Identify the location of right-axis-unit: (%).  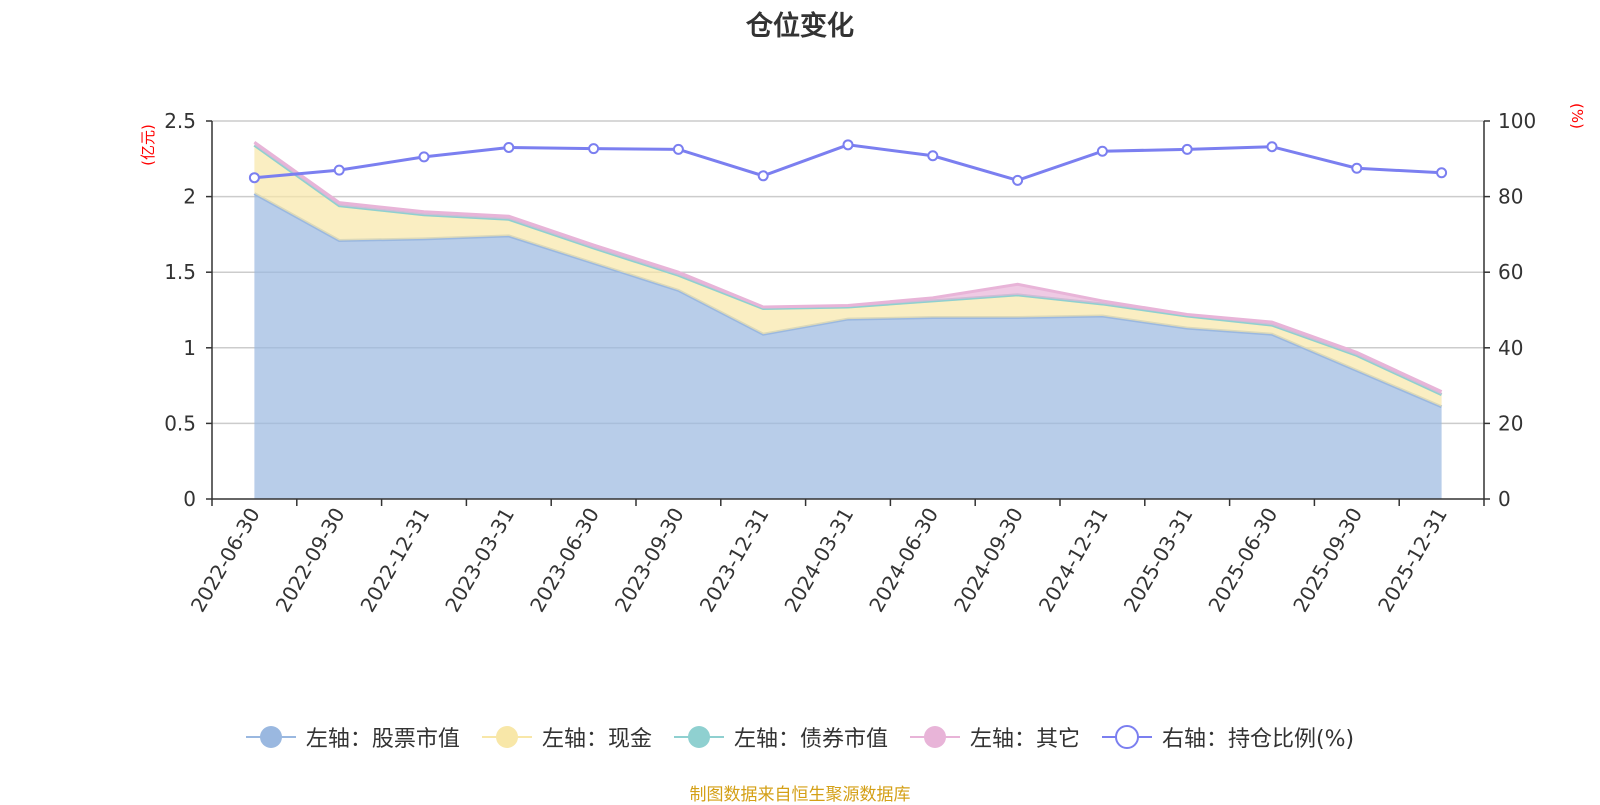
(1577, 116).